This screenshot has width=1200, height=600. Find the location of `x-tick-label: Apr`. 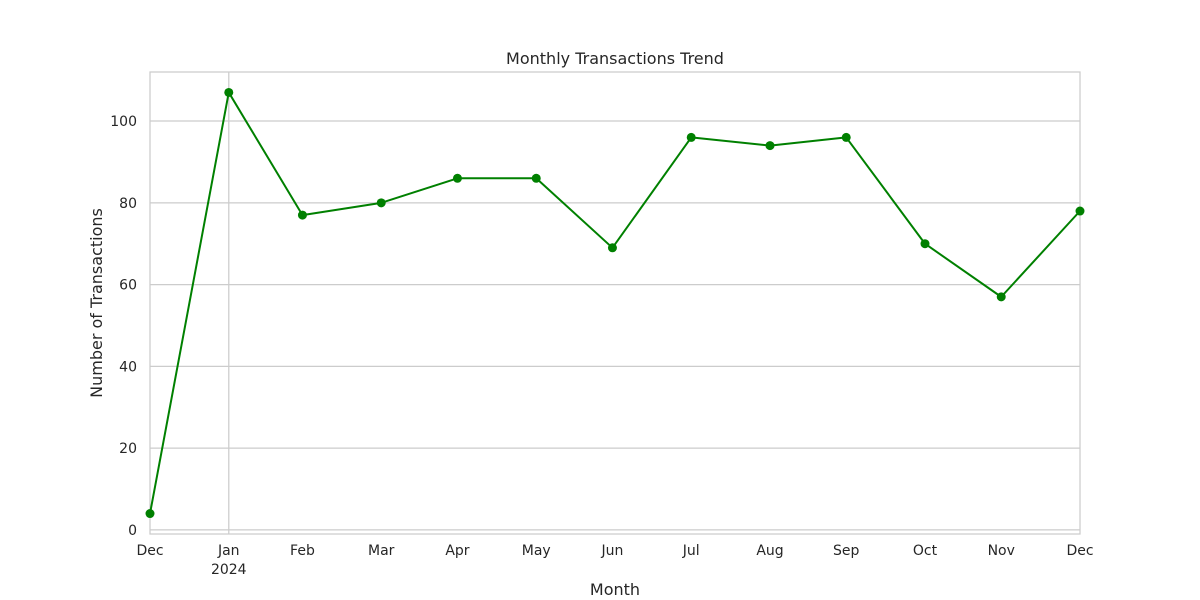

x-tick-label: Apr is located at coordinates (457, 551).